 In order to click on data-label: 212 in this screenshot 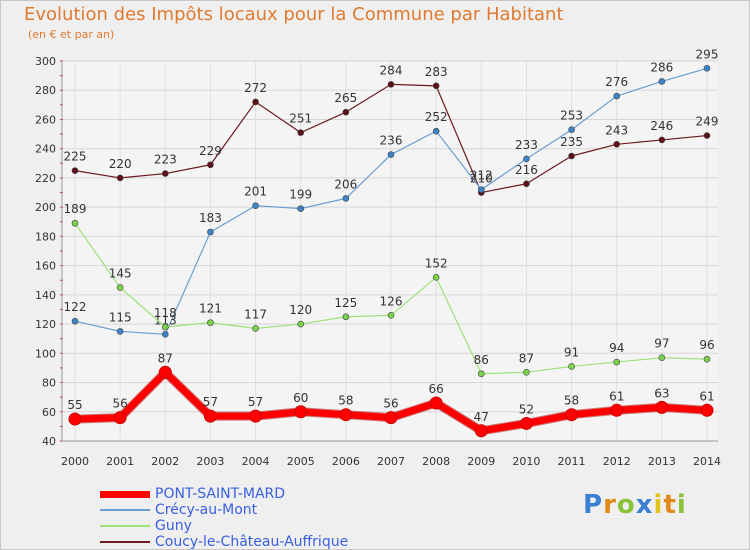, I will do `click(481, 176)`.